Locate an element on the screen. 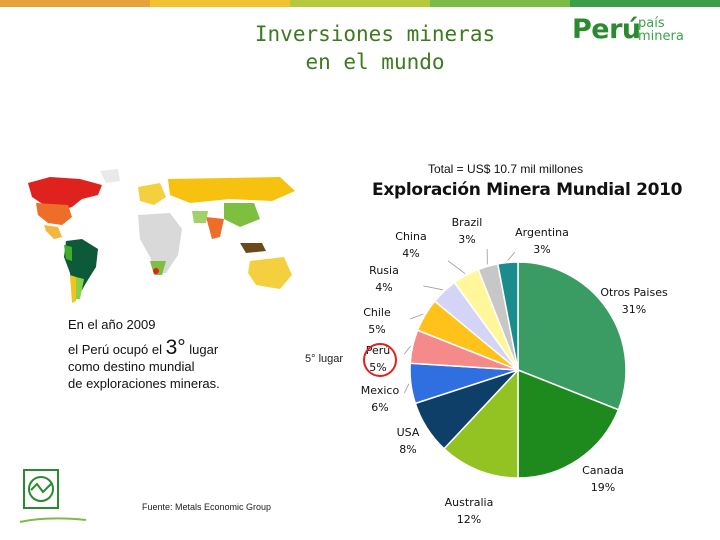  info-line-2-post: lugar is located at coordinates (202, 349).